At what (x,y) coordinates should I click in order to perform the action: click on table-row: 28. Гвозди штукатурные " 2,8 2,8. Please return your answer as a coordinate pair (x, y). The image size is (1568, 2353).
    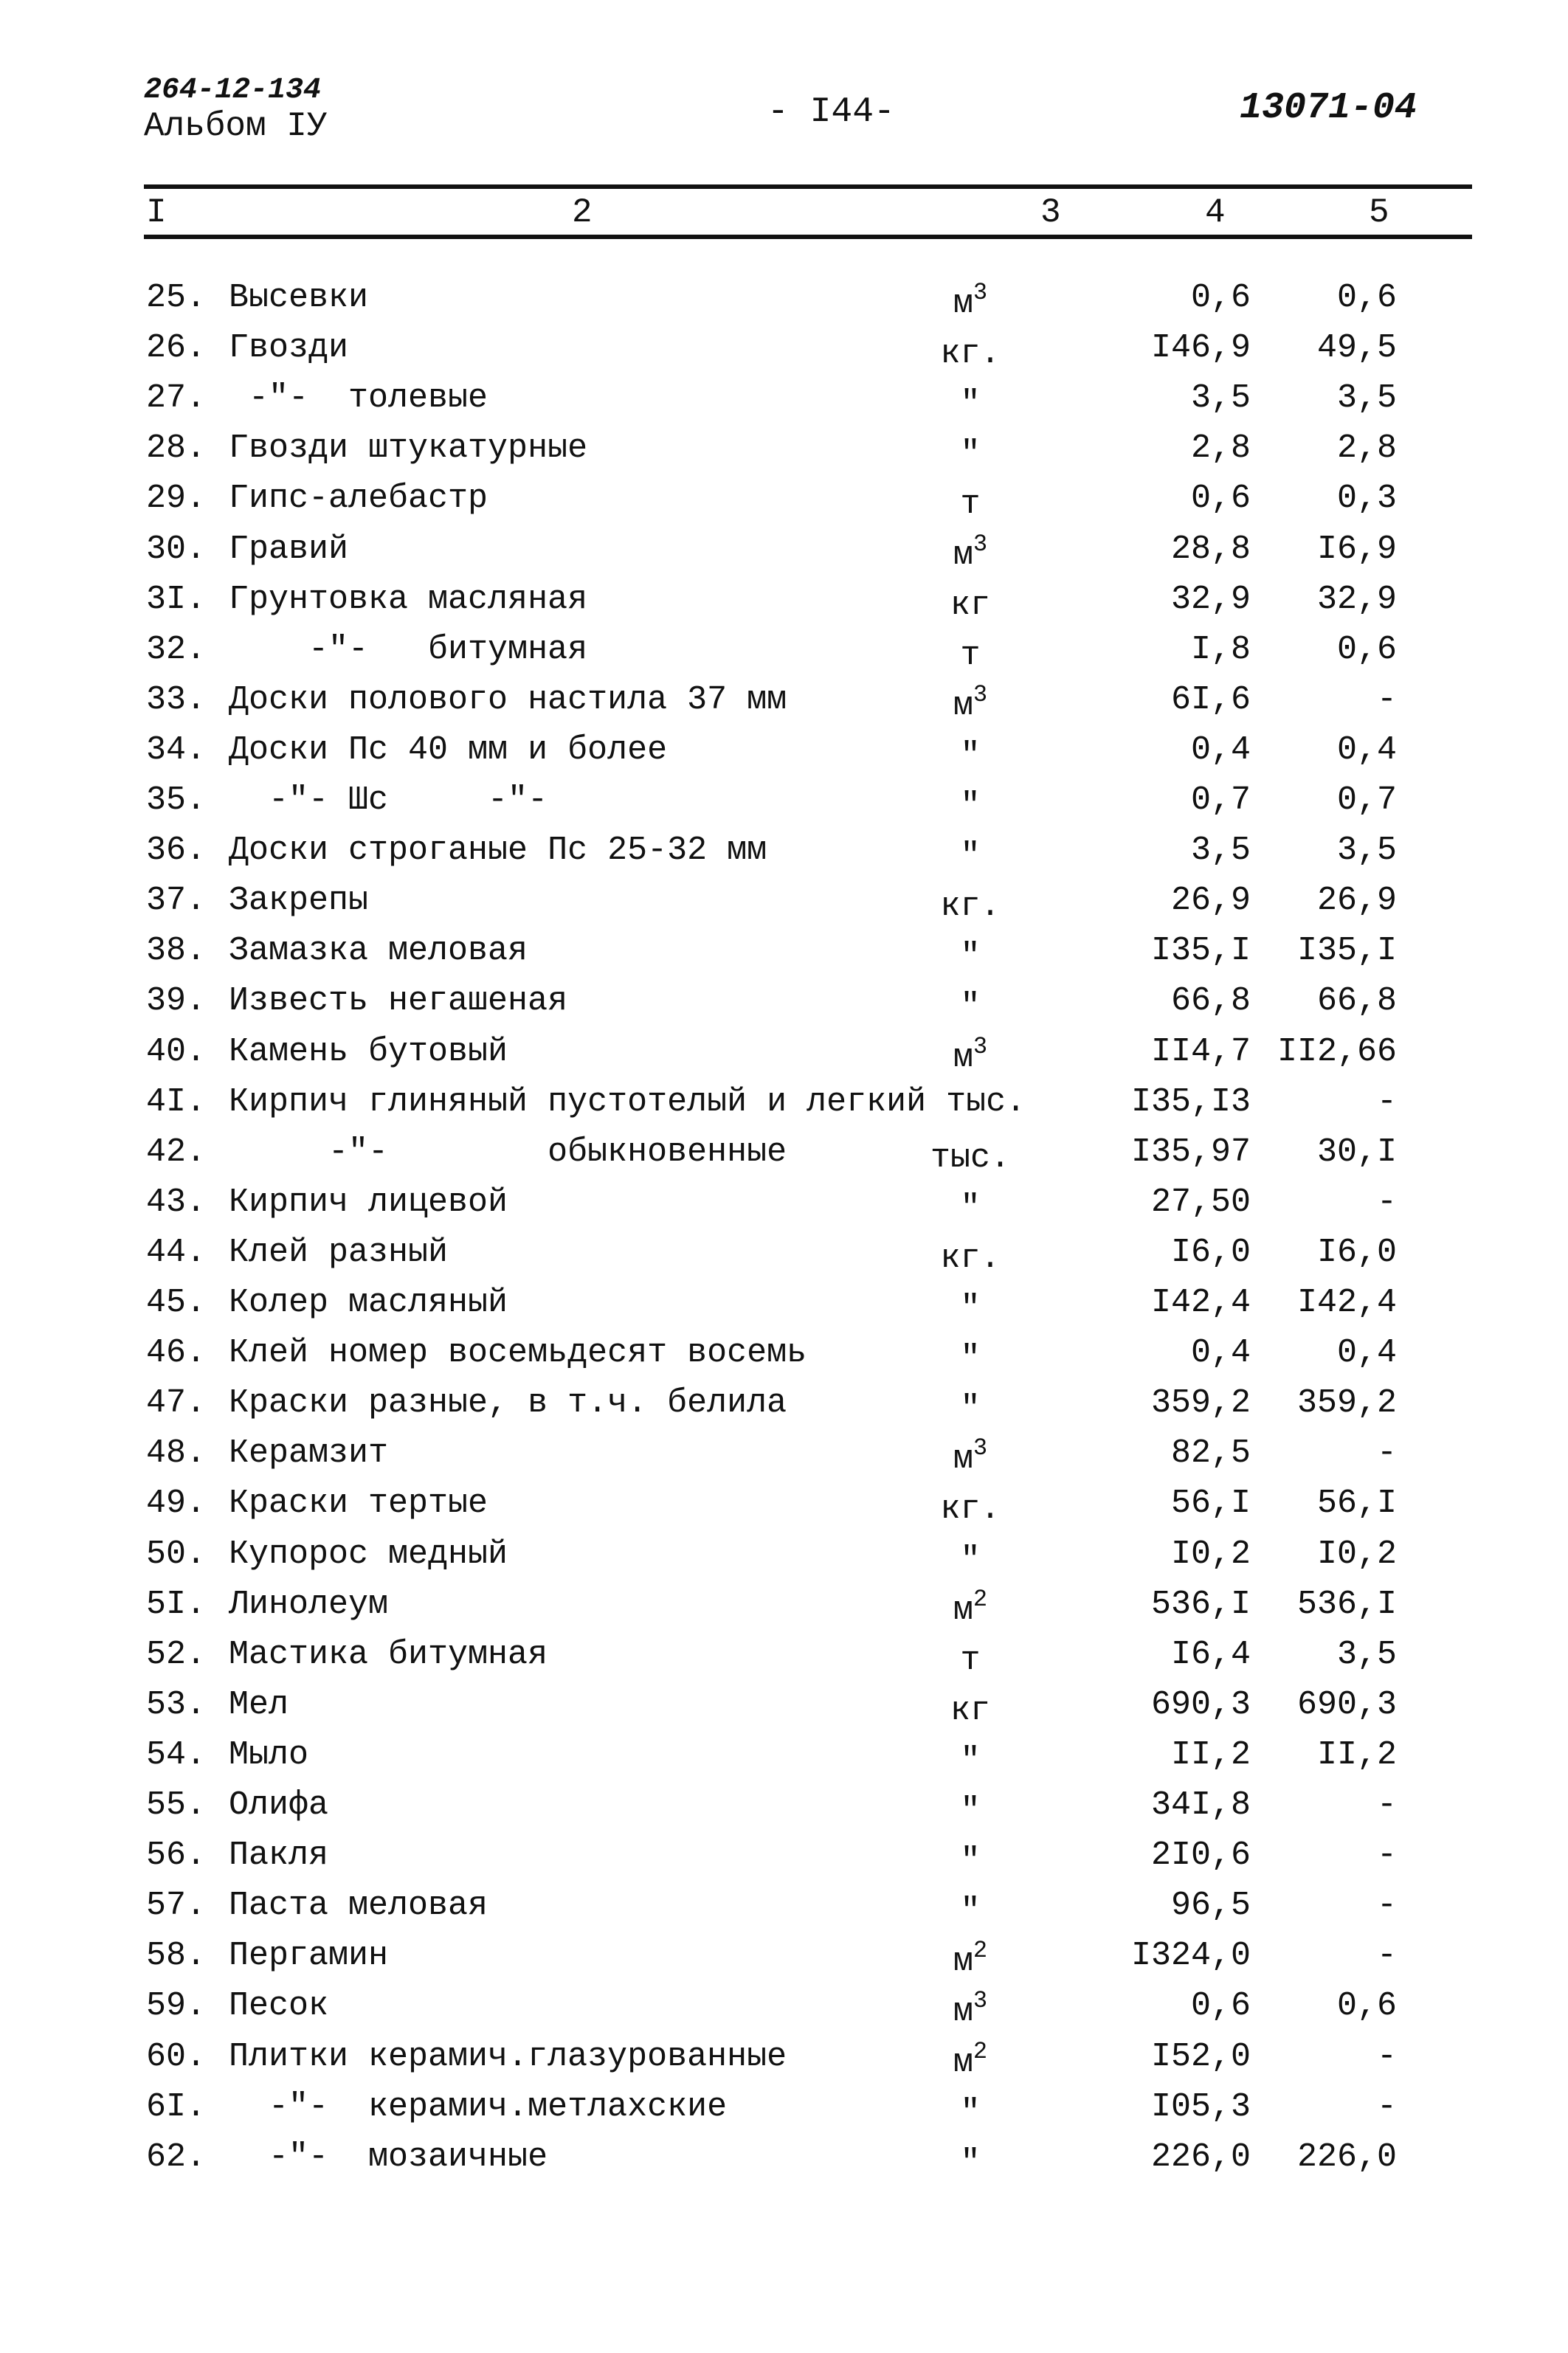
    Looking at the image, I should click on (784, 455).